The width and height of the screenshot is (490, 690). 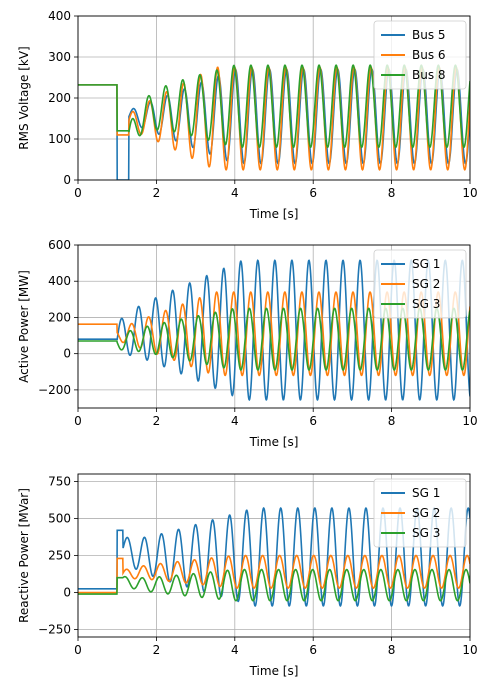 I want to click on y-tick-label: 300, so click(x=59, y=57).